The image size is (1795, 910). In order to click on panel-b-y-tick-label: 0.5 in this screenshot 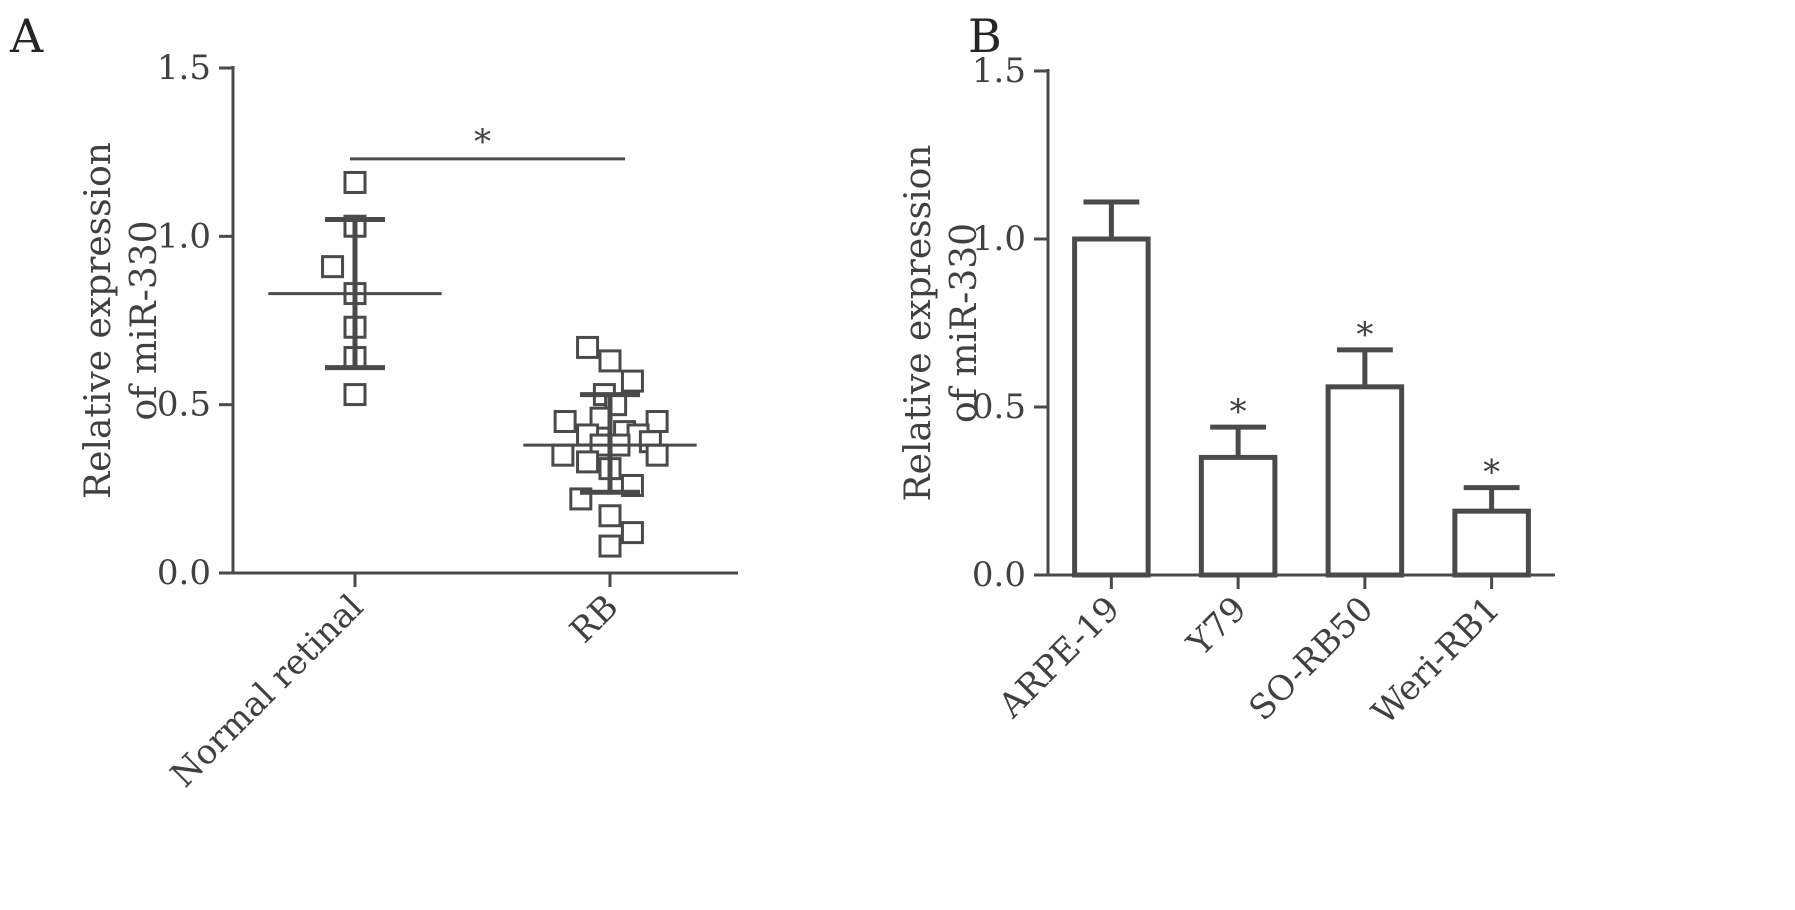, I will do `click(999, 407)`.